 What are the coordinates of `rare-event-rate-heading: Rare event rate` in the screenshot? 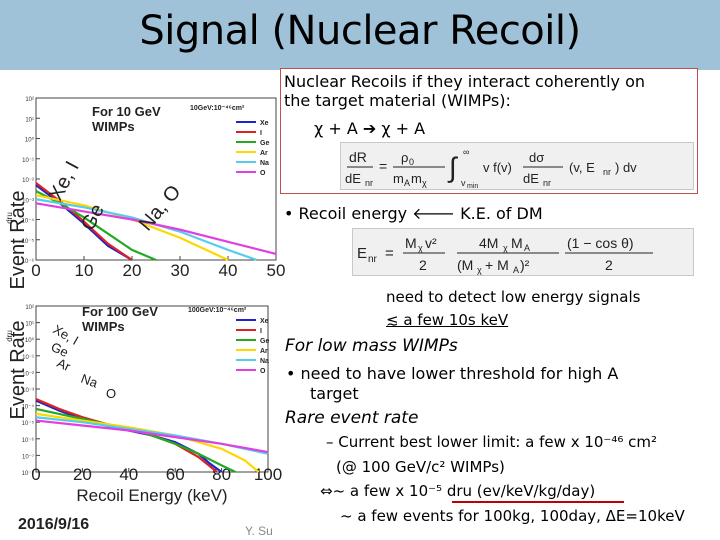 It's located at (352, 418).